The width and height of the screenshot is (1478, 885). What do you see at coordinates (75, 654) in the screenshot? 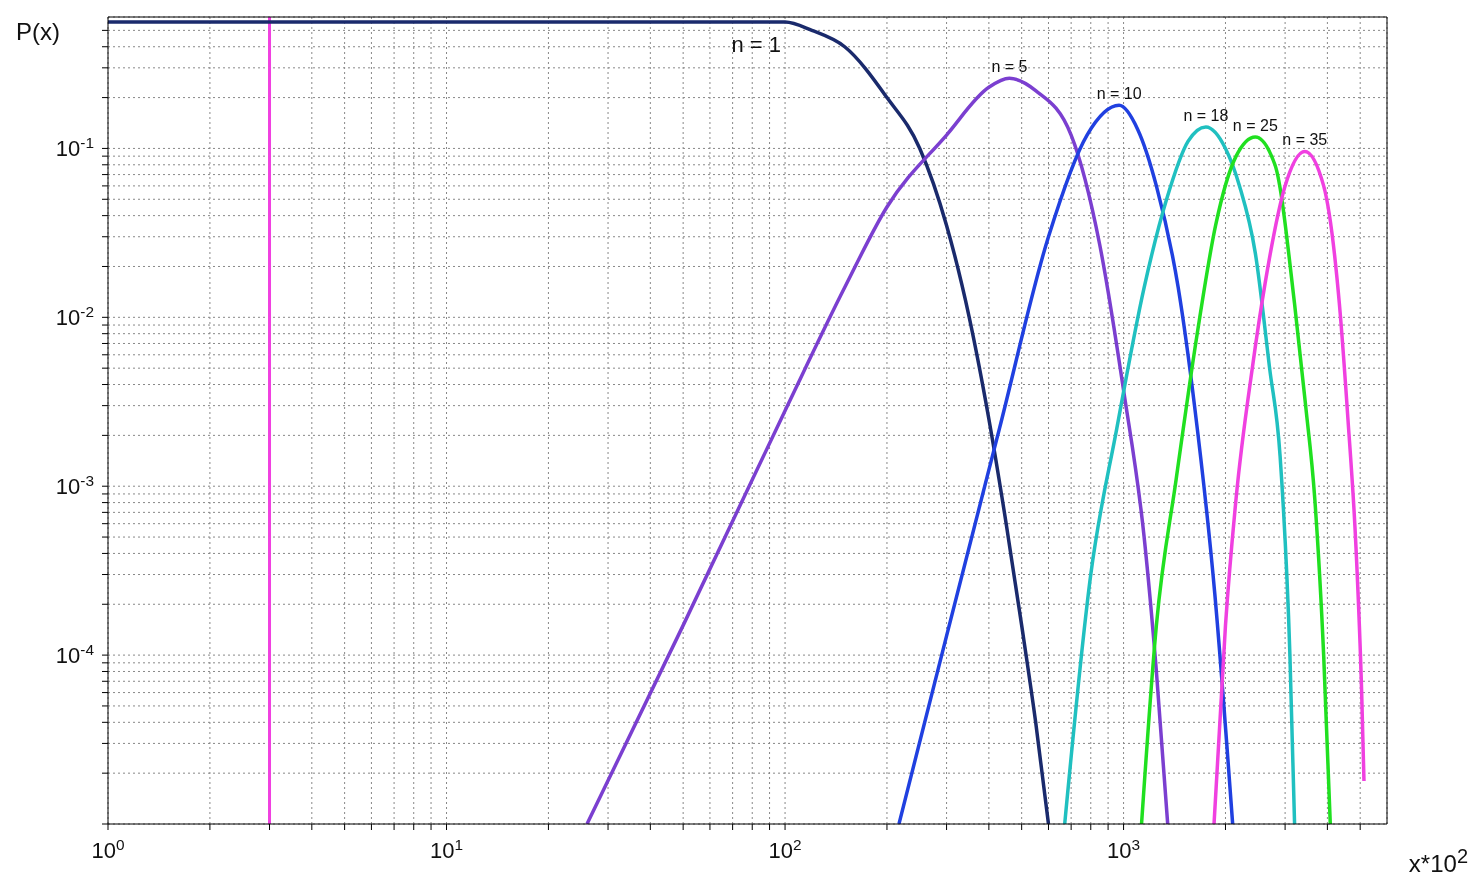
I see `y-tick-label: 10$^{-4}$` at bounding box center [75, 654].